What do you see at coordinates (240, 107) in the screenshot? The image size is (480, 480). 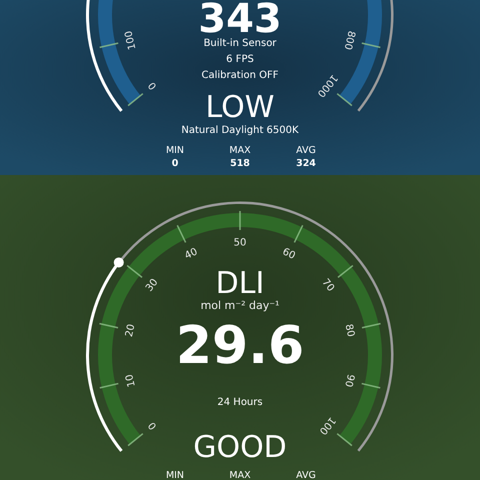 I see `text: LOW` at bounding box center [240, 107].